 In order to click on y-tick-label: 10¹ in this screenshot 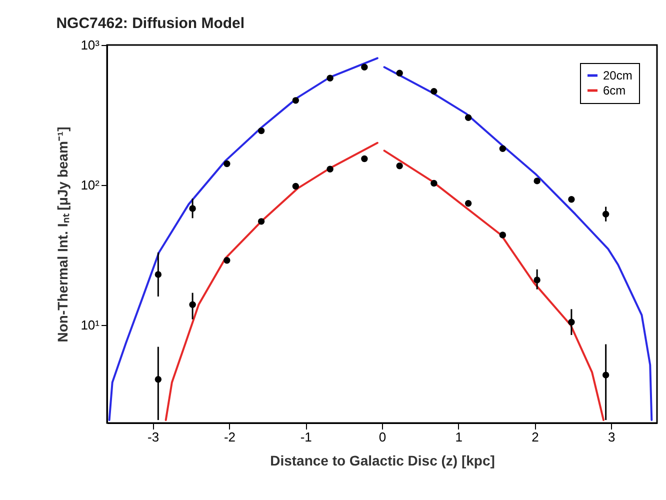, I will do `click(90, 325)`.